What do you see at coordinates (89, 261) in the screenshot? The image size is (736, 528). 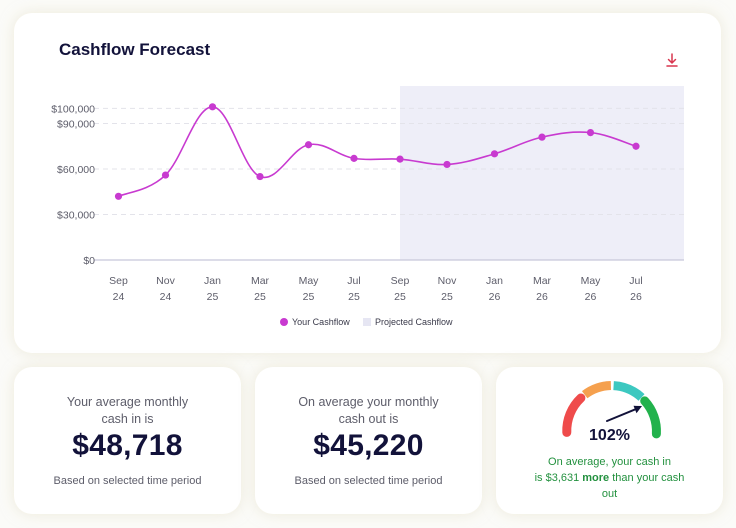 I see `y-tick-label: $0` at bounding box center [89, 261].